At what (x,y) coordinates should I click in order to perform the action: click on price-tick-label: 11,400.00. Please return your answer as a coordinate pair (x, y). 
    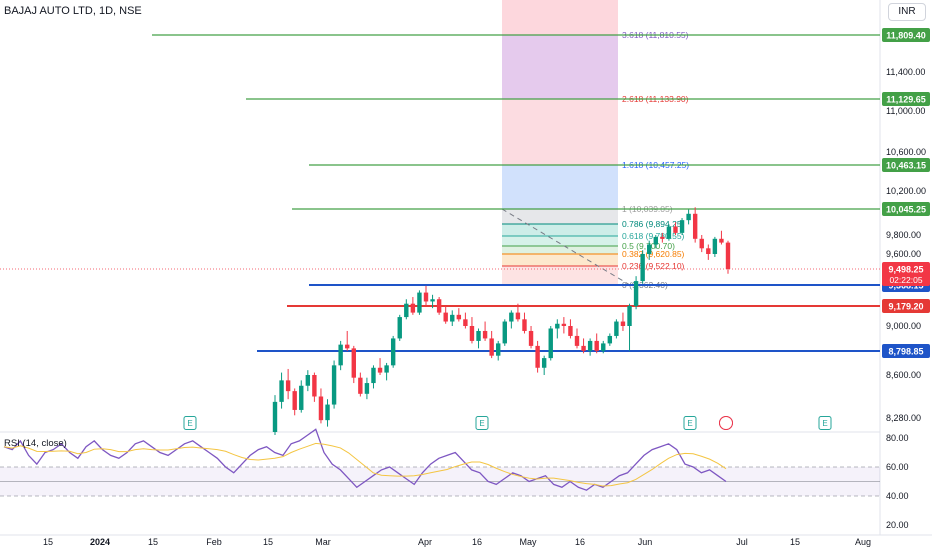
    Looking at the image, I should click on (905, 72).